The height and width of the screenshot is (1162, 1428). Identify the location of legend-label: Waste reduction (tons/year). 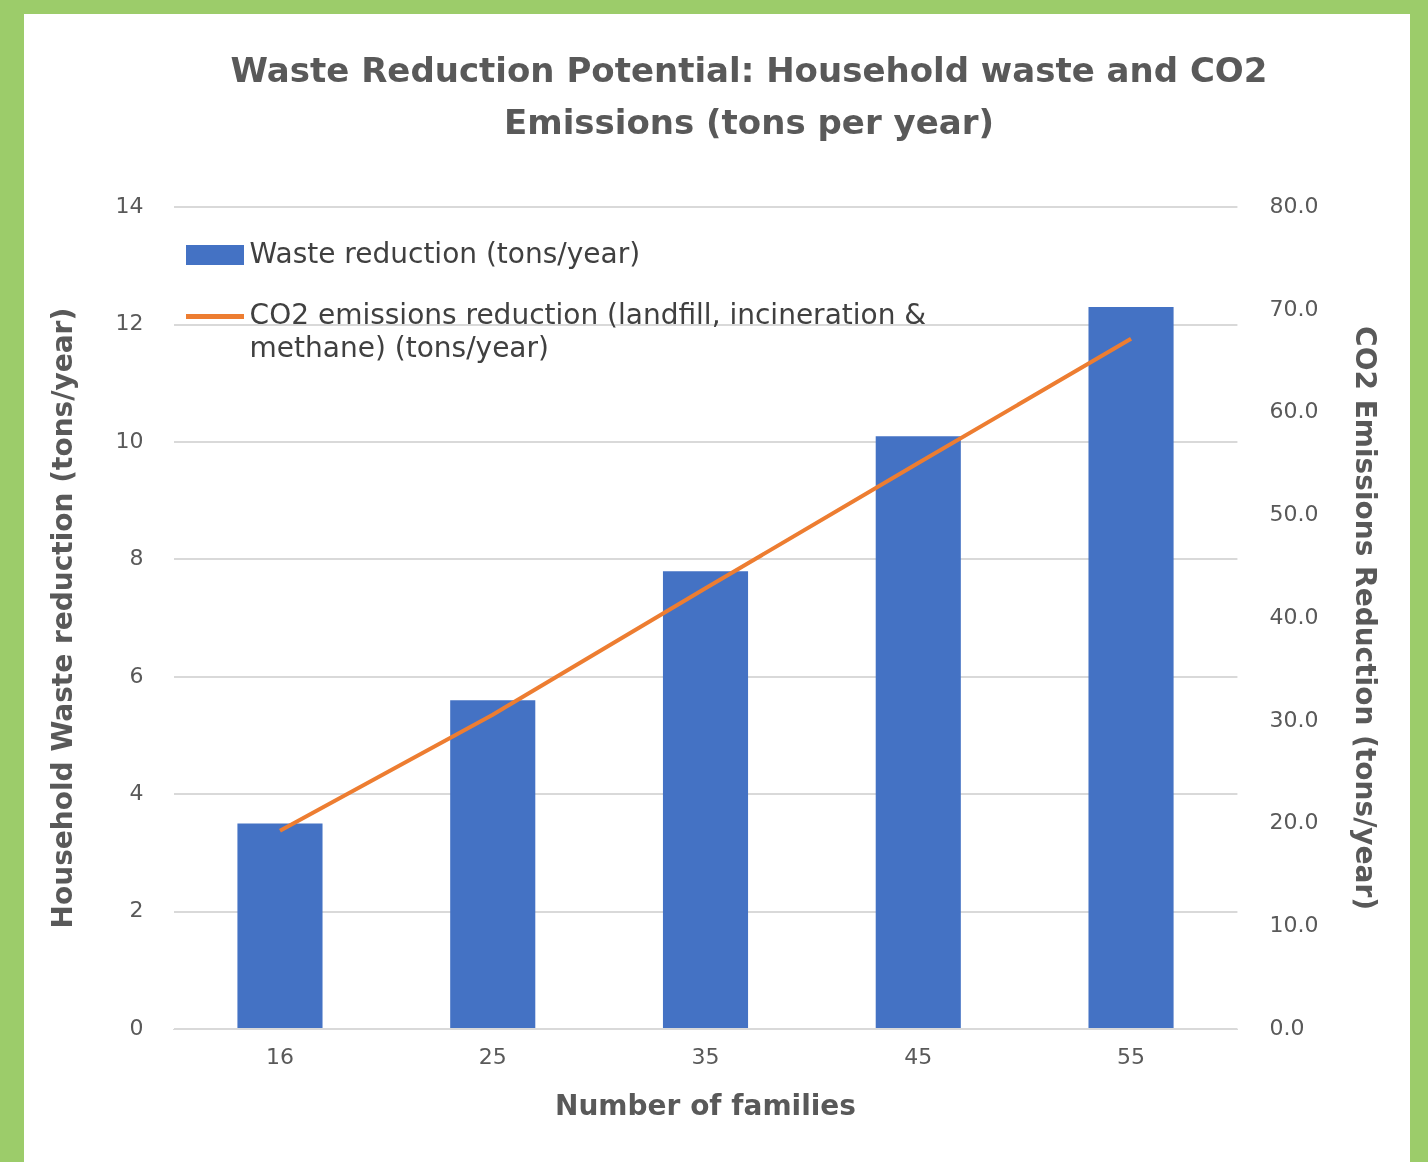
(445, 254).